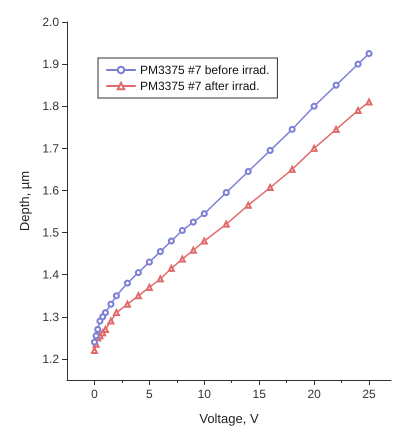 The height and width of the screenshot is (448, 401). I want to click on y-tick-label: 2.0, so click(51, 22).